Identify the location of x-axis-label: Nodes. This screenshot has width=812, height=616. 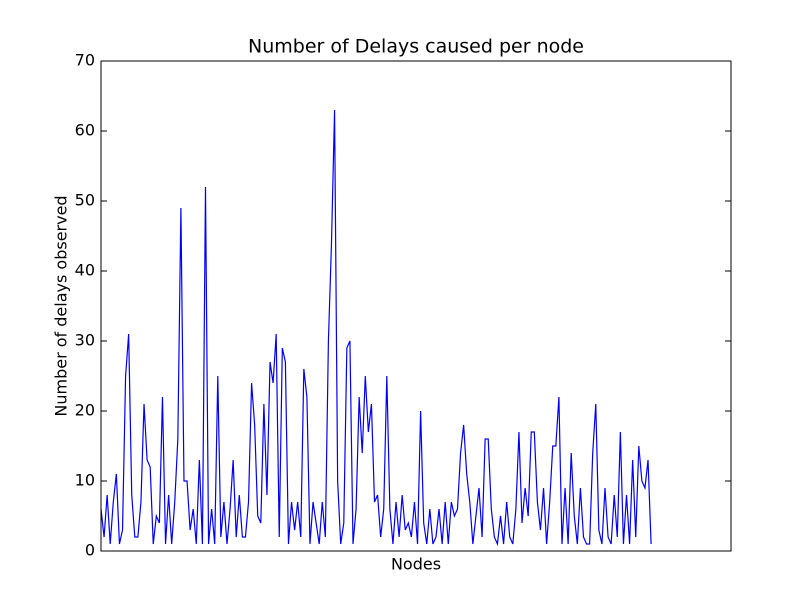
(416, 564).